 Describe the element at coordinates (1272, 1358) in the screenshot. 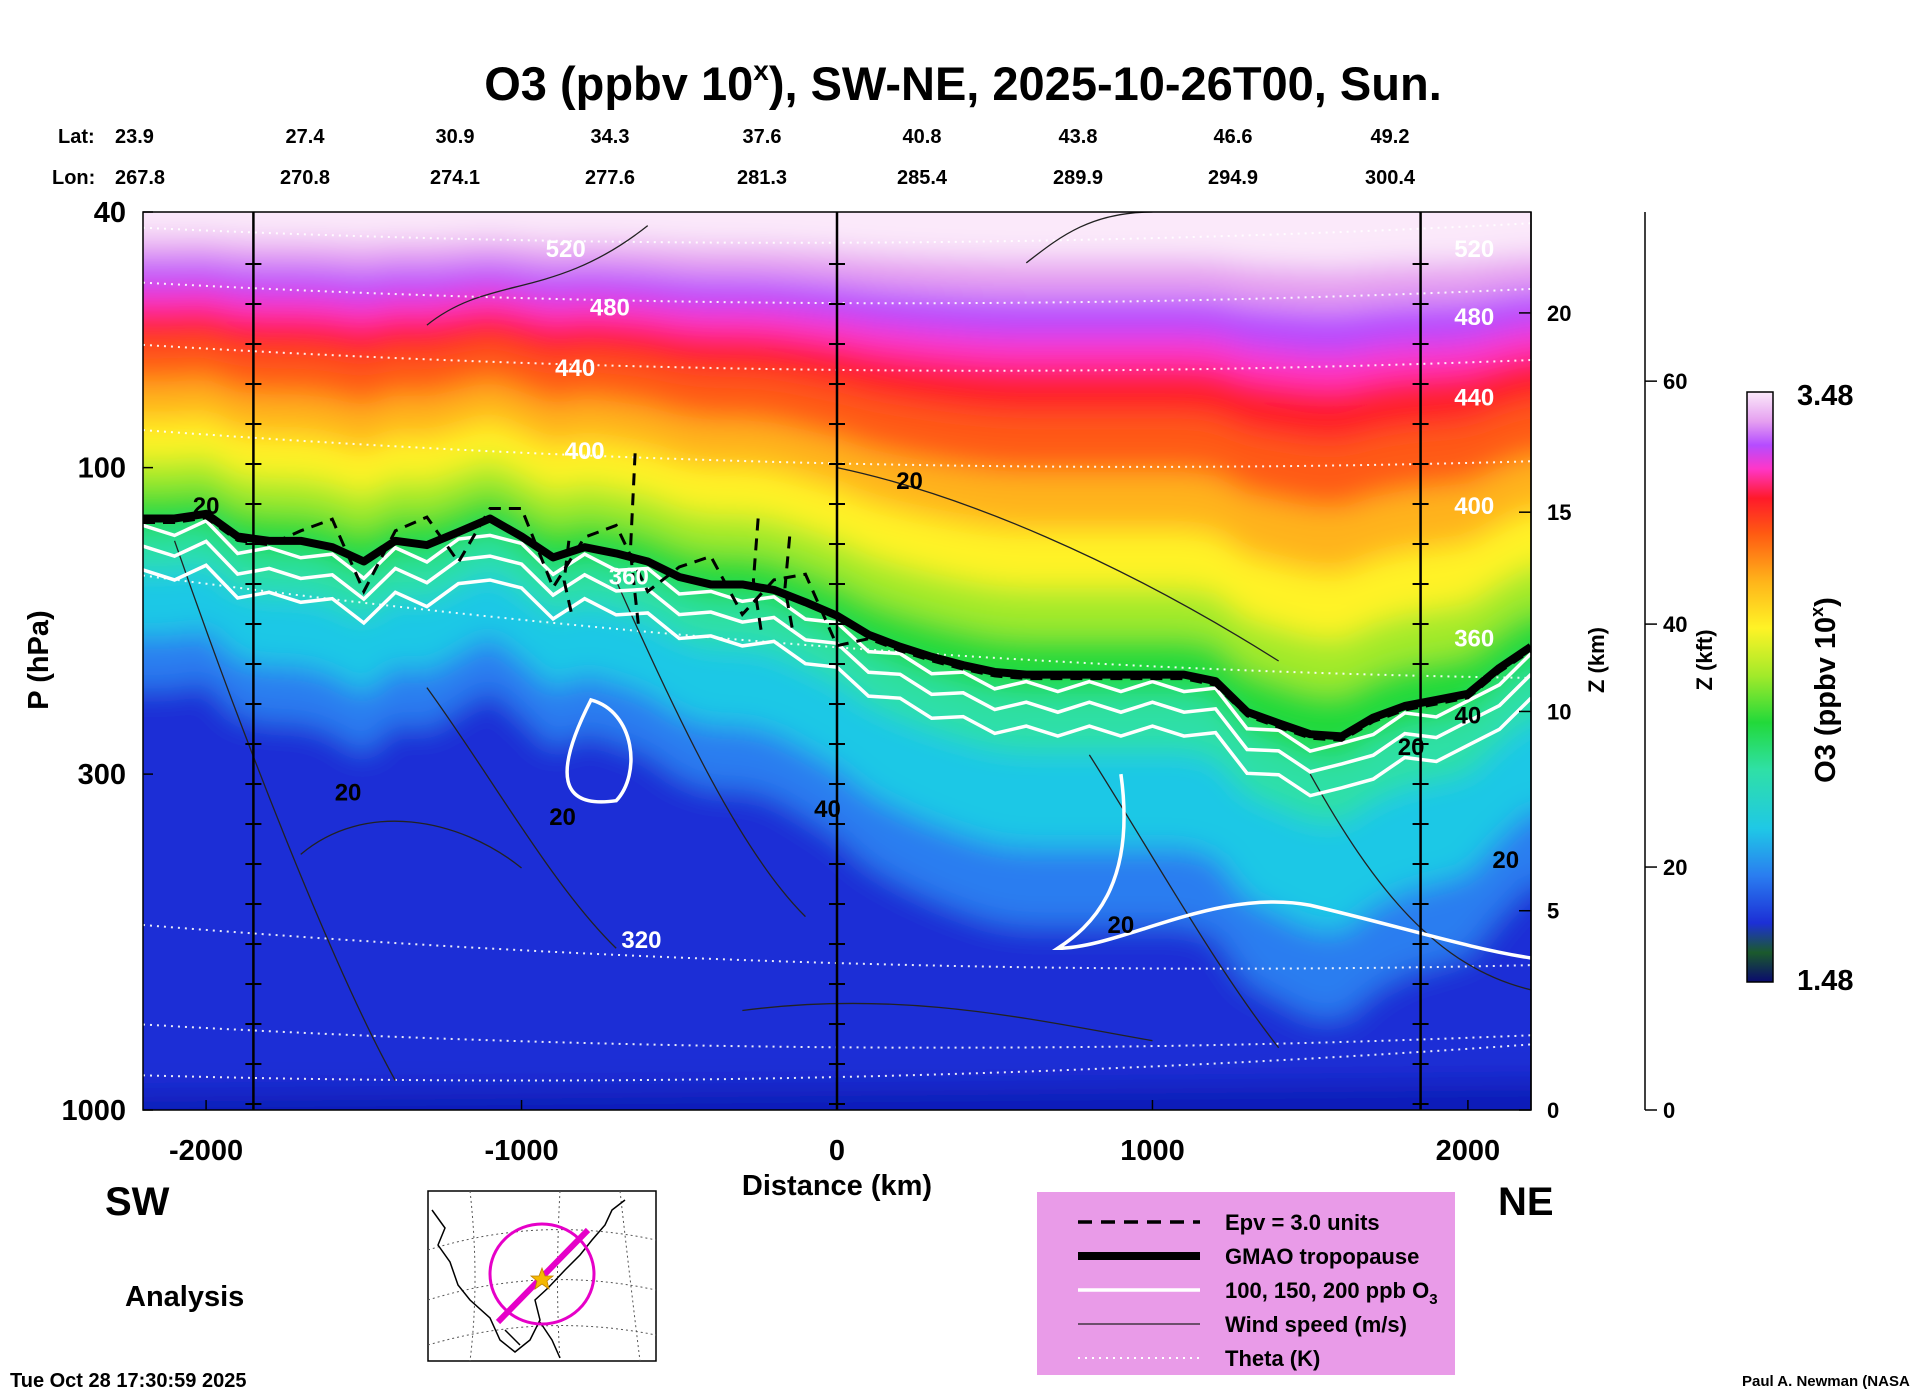

I see `legend-label: Theta (K)` at that location.